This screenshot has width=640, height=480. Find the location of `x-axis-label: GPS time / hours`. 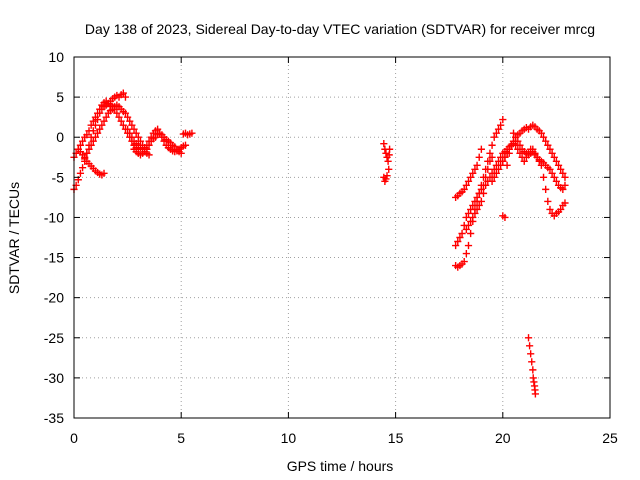

x-axis-label: GPS time / hours is located at coordinates (340, 466).